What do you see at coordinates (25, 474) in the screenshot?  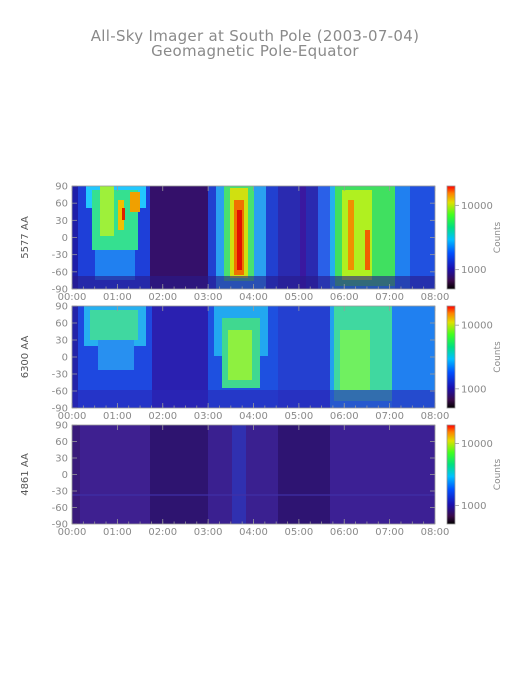 I see `y-axis-label-4861-aa: 4861 AA` at bounding box center [25, 474].